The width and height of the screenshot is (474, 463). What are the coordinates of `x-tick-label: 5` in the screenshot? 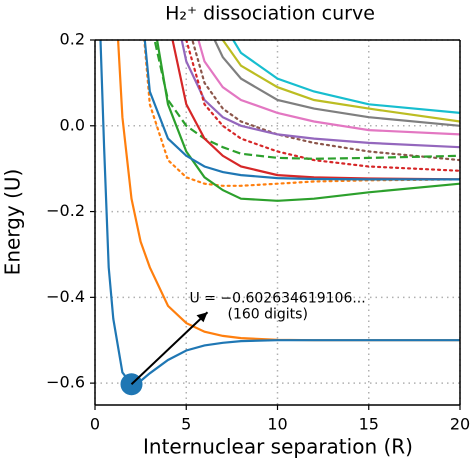 It's located at (186, 424).